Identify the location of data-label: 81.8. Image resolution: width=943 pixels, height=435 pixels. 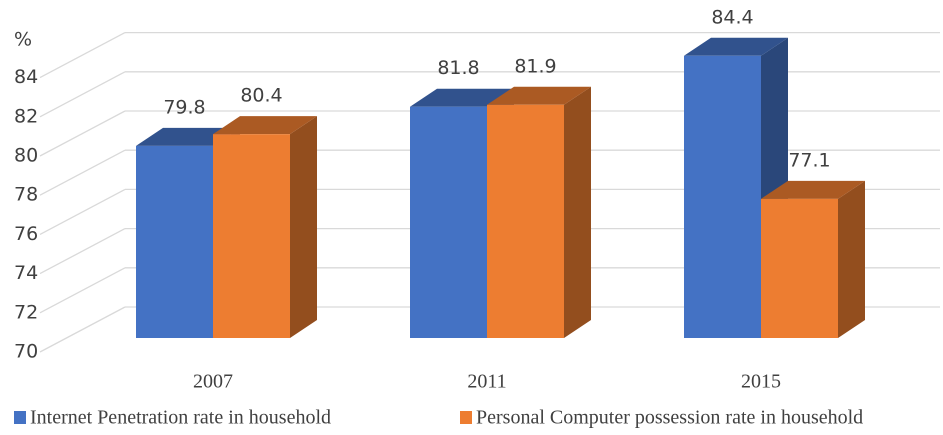
(458, 68).